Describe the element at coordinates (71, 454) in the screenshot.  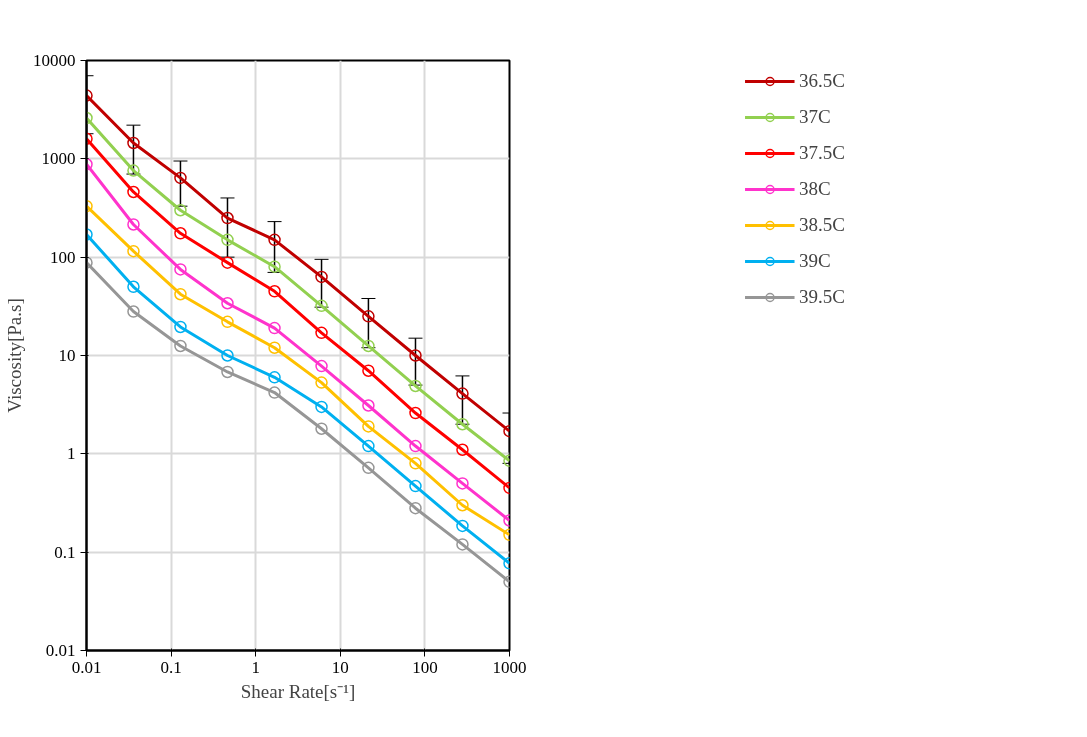
I see `y-tick-label: 1` at that location.